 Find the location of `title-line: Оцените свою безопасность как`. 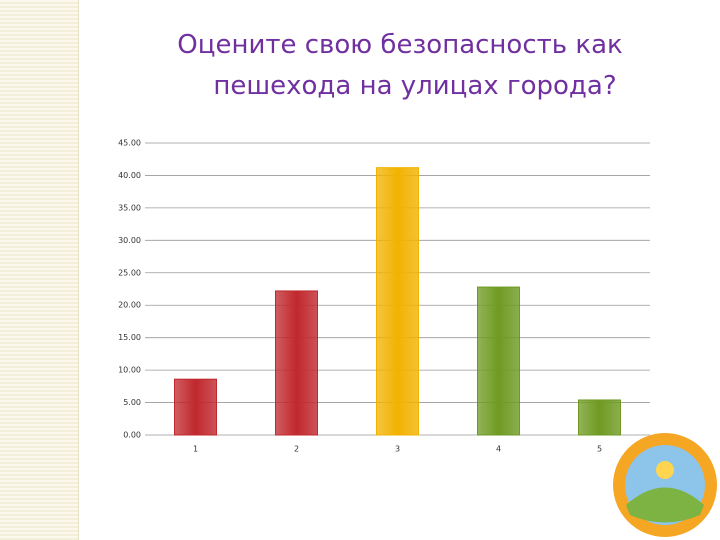

title-line: Оцените свою безопасность как is located at coordinates (400, 45).